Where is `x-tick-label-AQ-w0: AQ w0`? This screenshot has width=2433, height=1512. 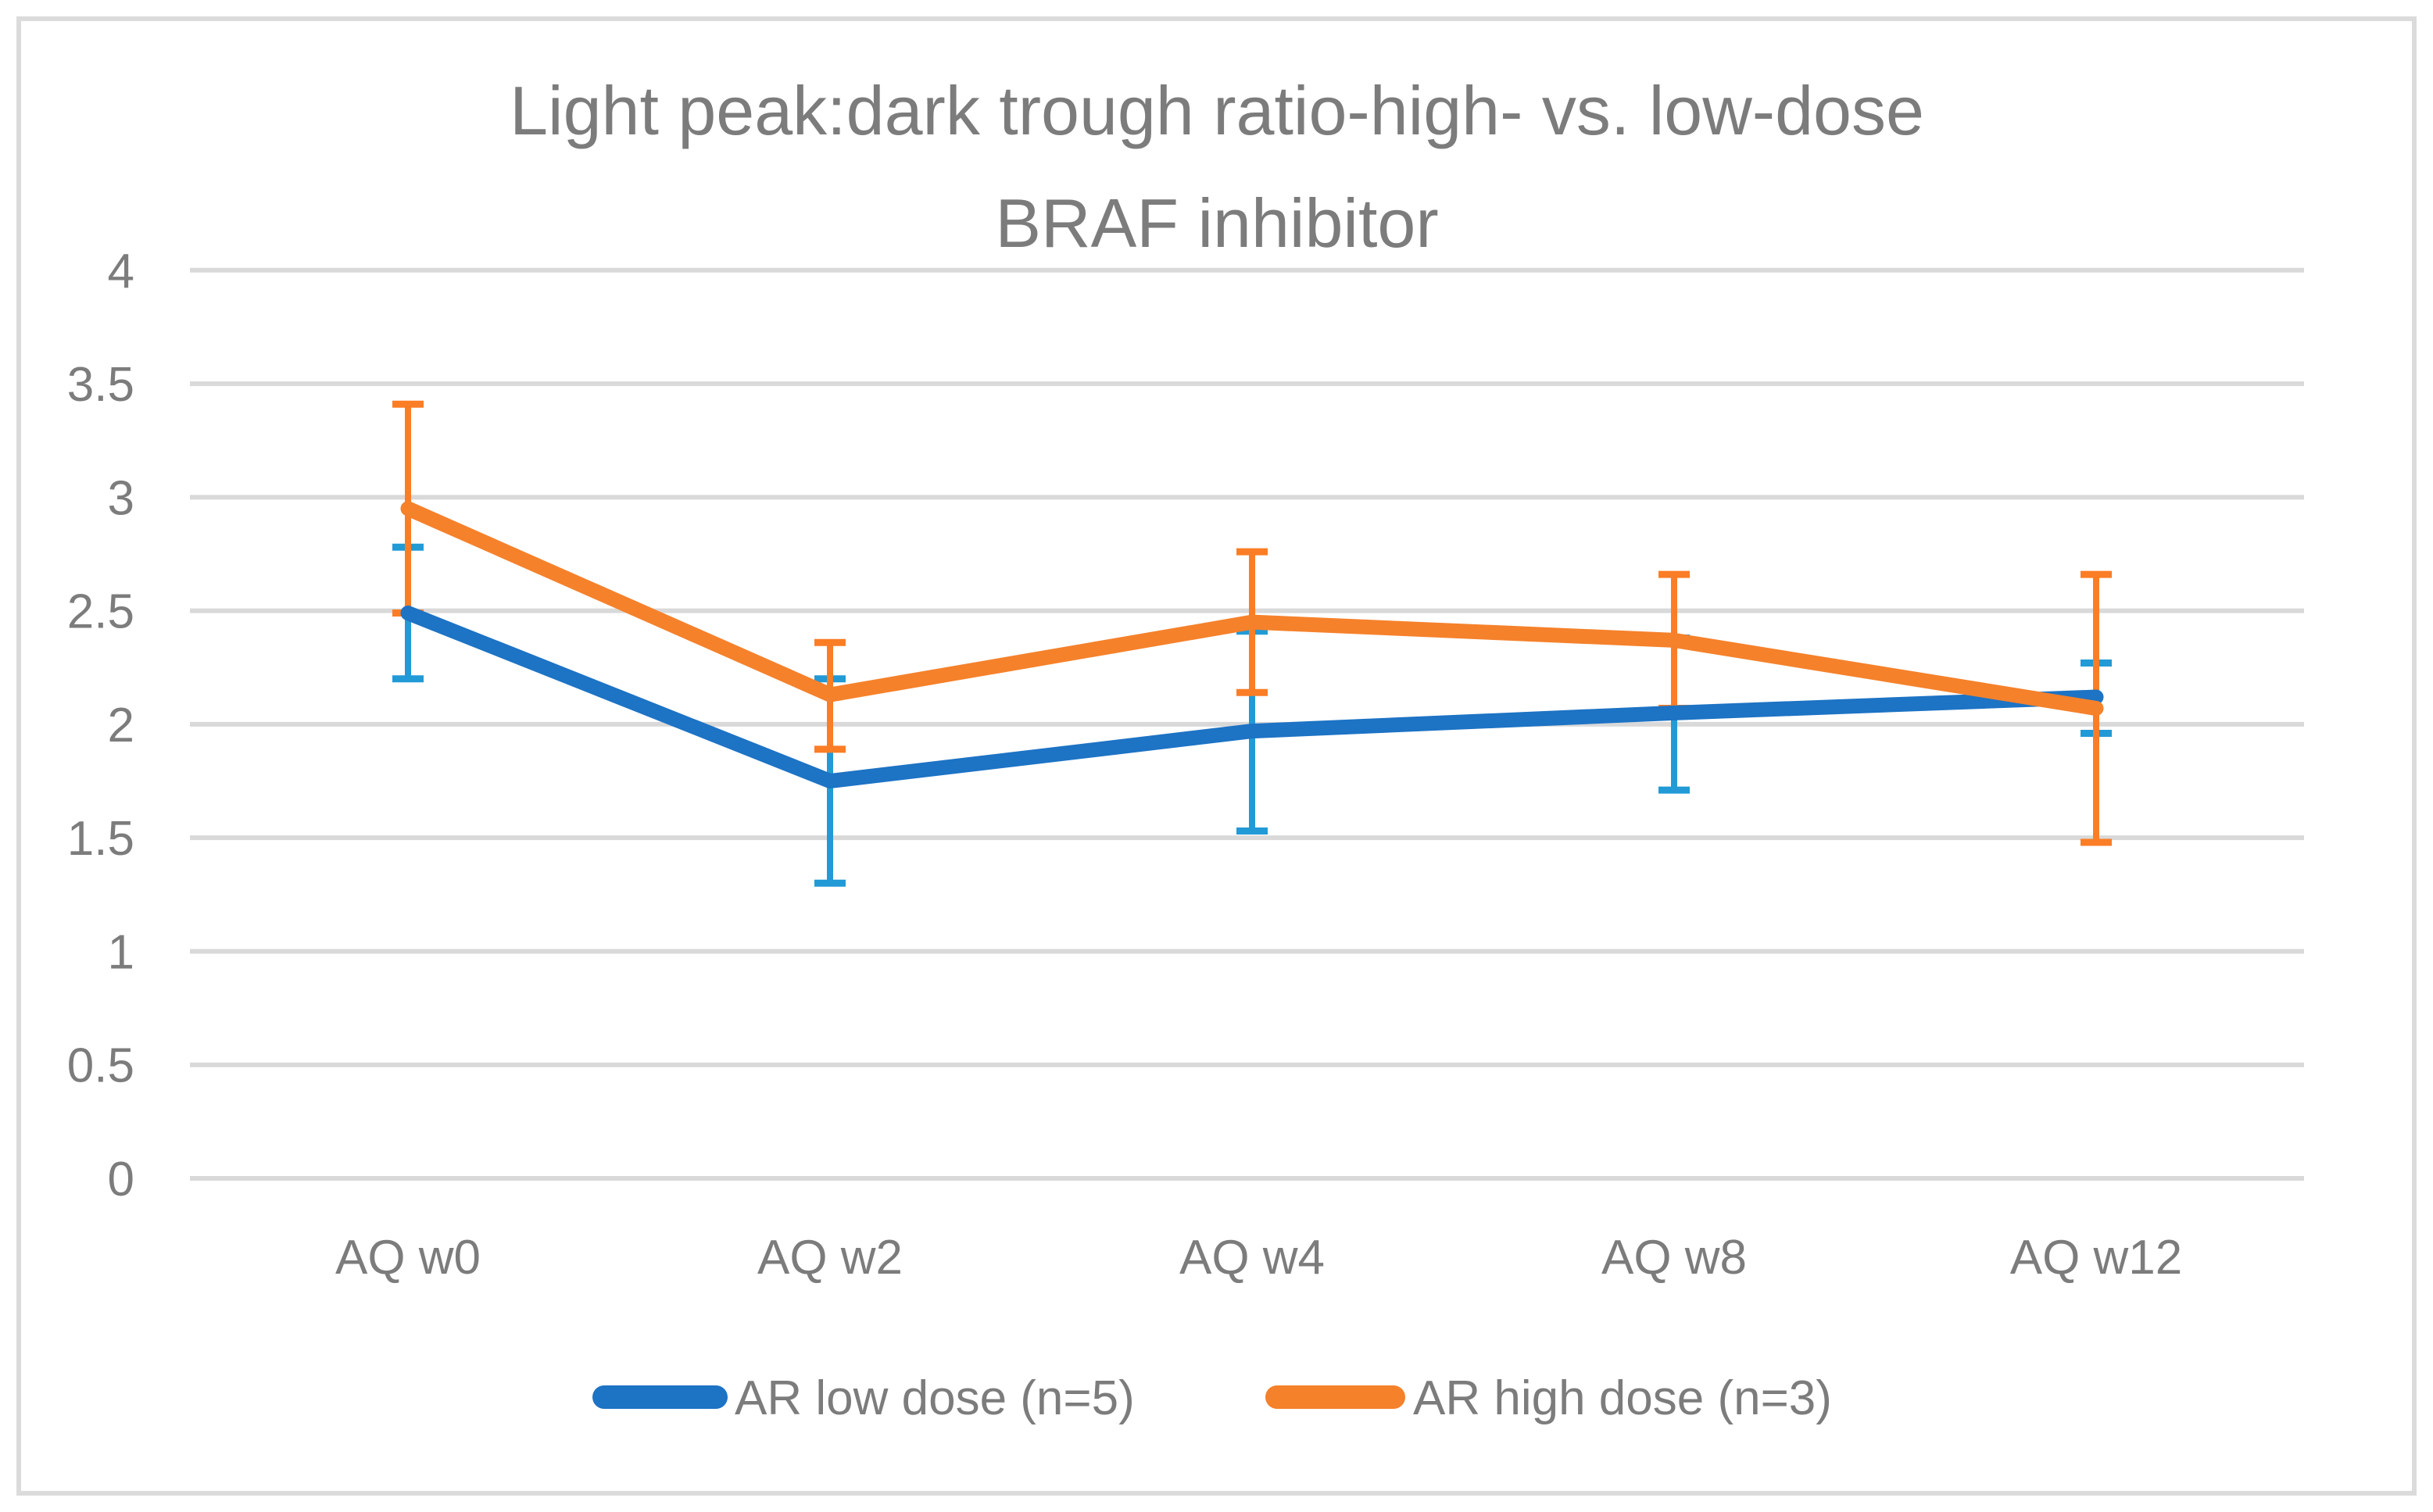
x-tick-label-AQ-w0: AQ w0 is located at coordinates (408, 1258).